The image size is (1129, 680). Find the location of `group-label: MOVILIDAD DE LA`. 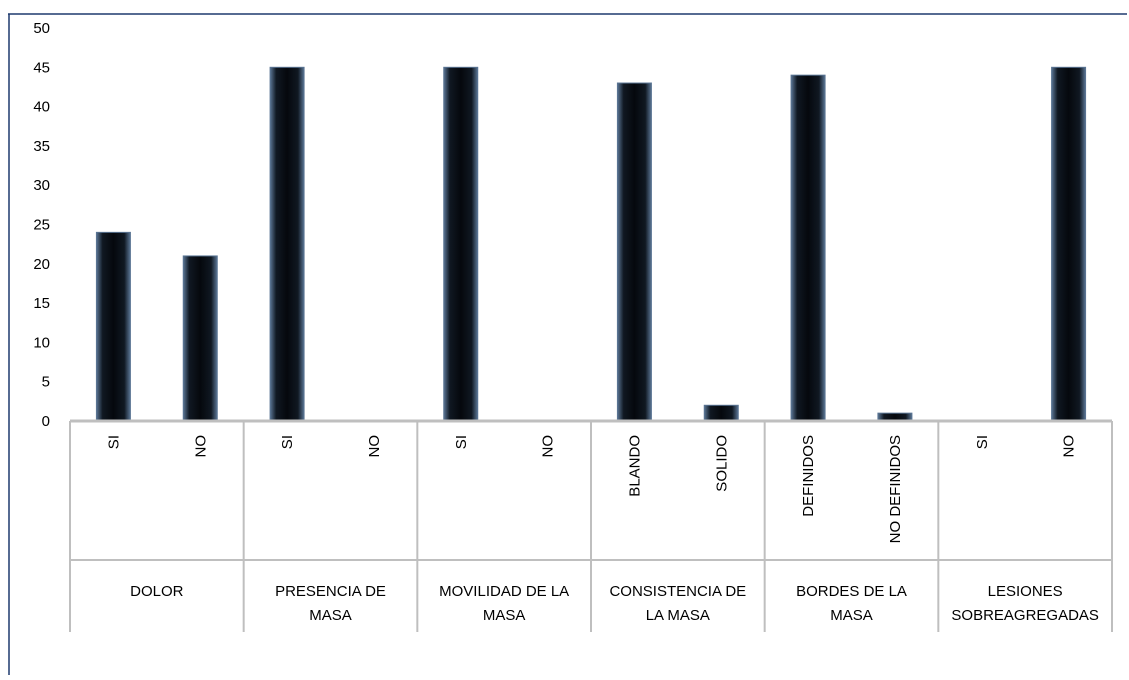

group-label: MOVILIDAD DE LA is located at coordinates (504, 591).